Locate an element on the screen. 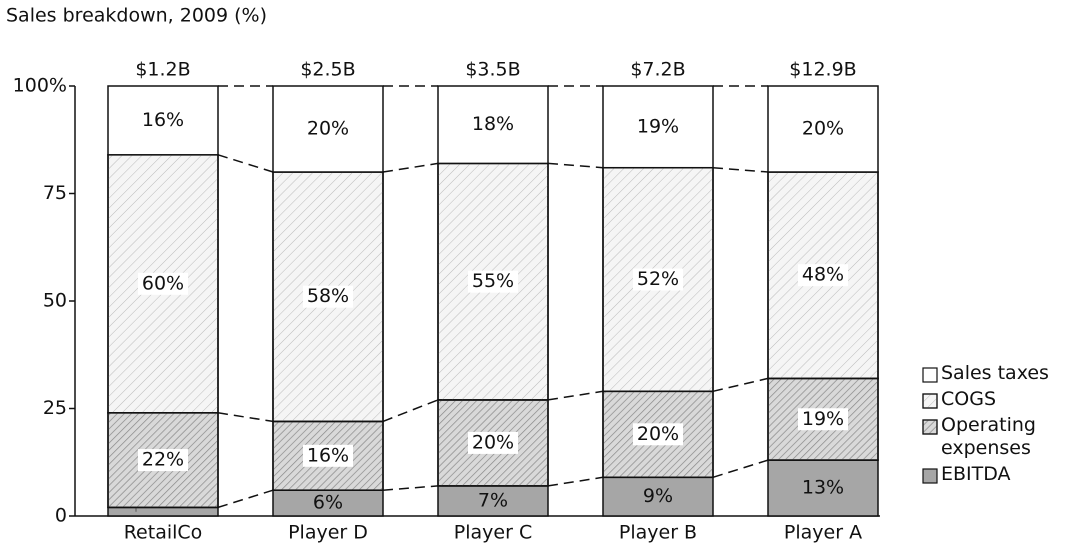  data-label: 18% is located at coordinates (493, 124).